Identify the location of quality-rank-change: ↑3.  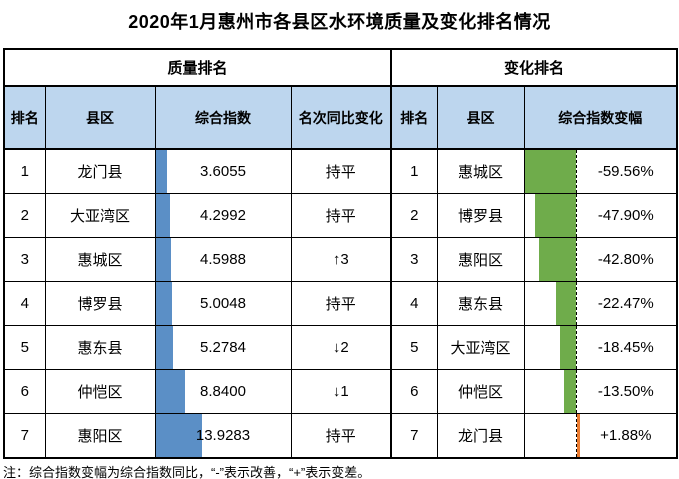
(341, 259).